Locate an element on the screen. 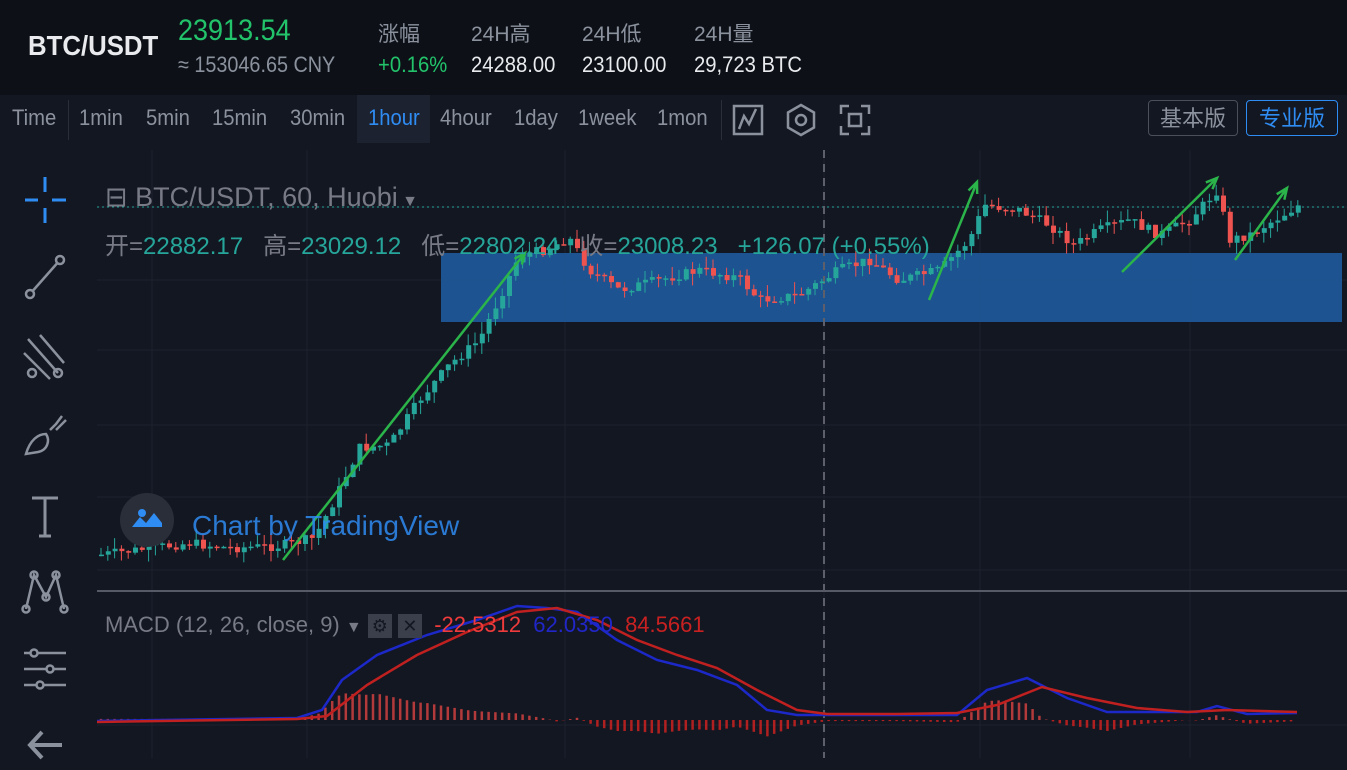 Image resolution: width=1347 pixels, height=770 pixels. trendline-icon is located at coordinates (45, 277).